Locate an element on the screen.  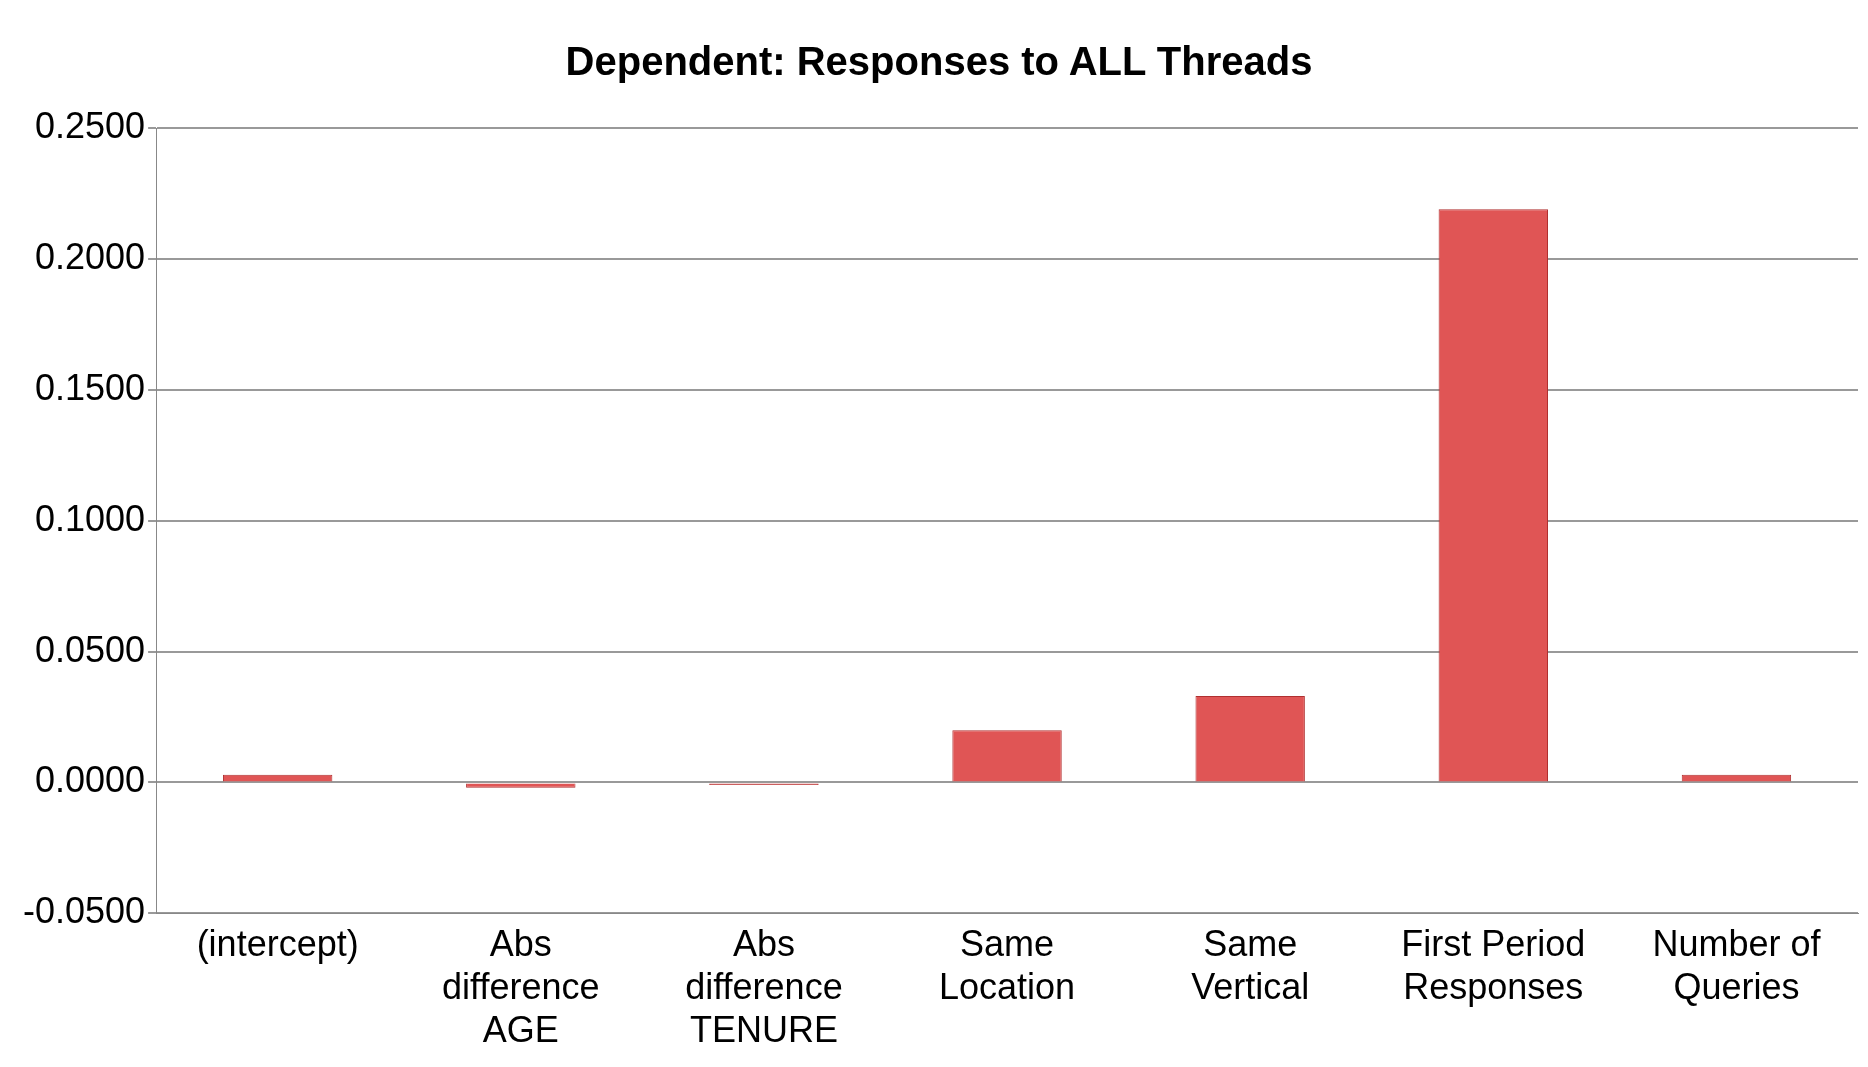
x-tick-label: Same Location is located at coordinates (1007, 965).